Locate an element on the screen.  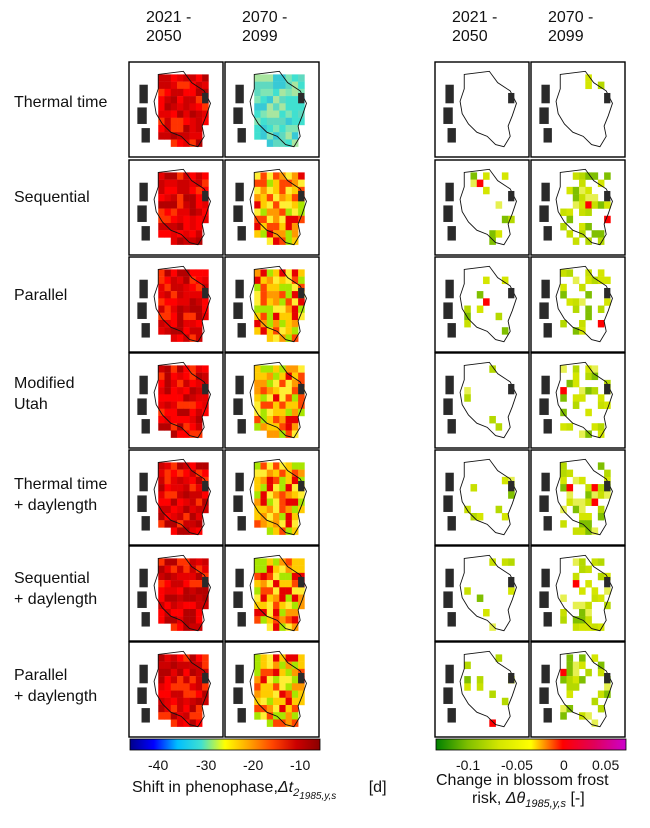
frost-colorbar is located at coordinates (531, 744).